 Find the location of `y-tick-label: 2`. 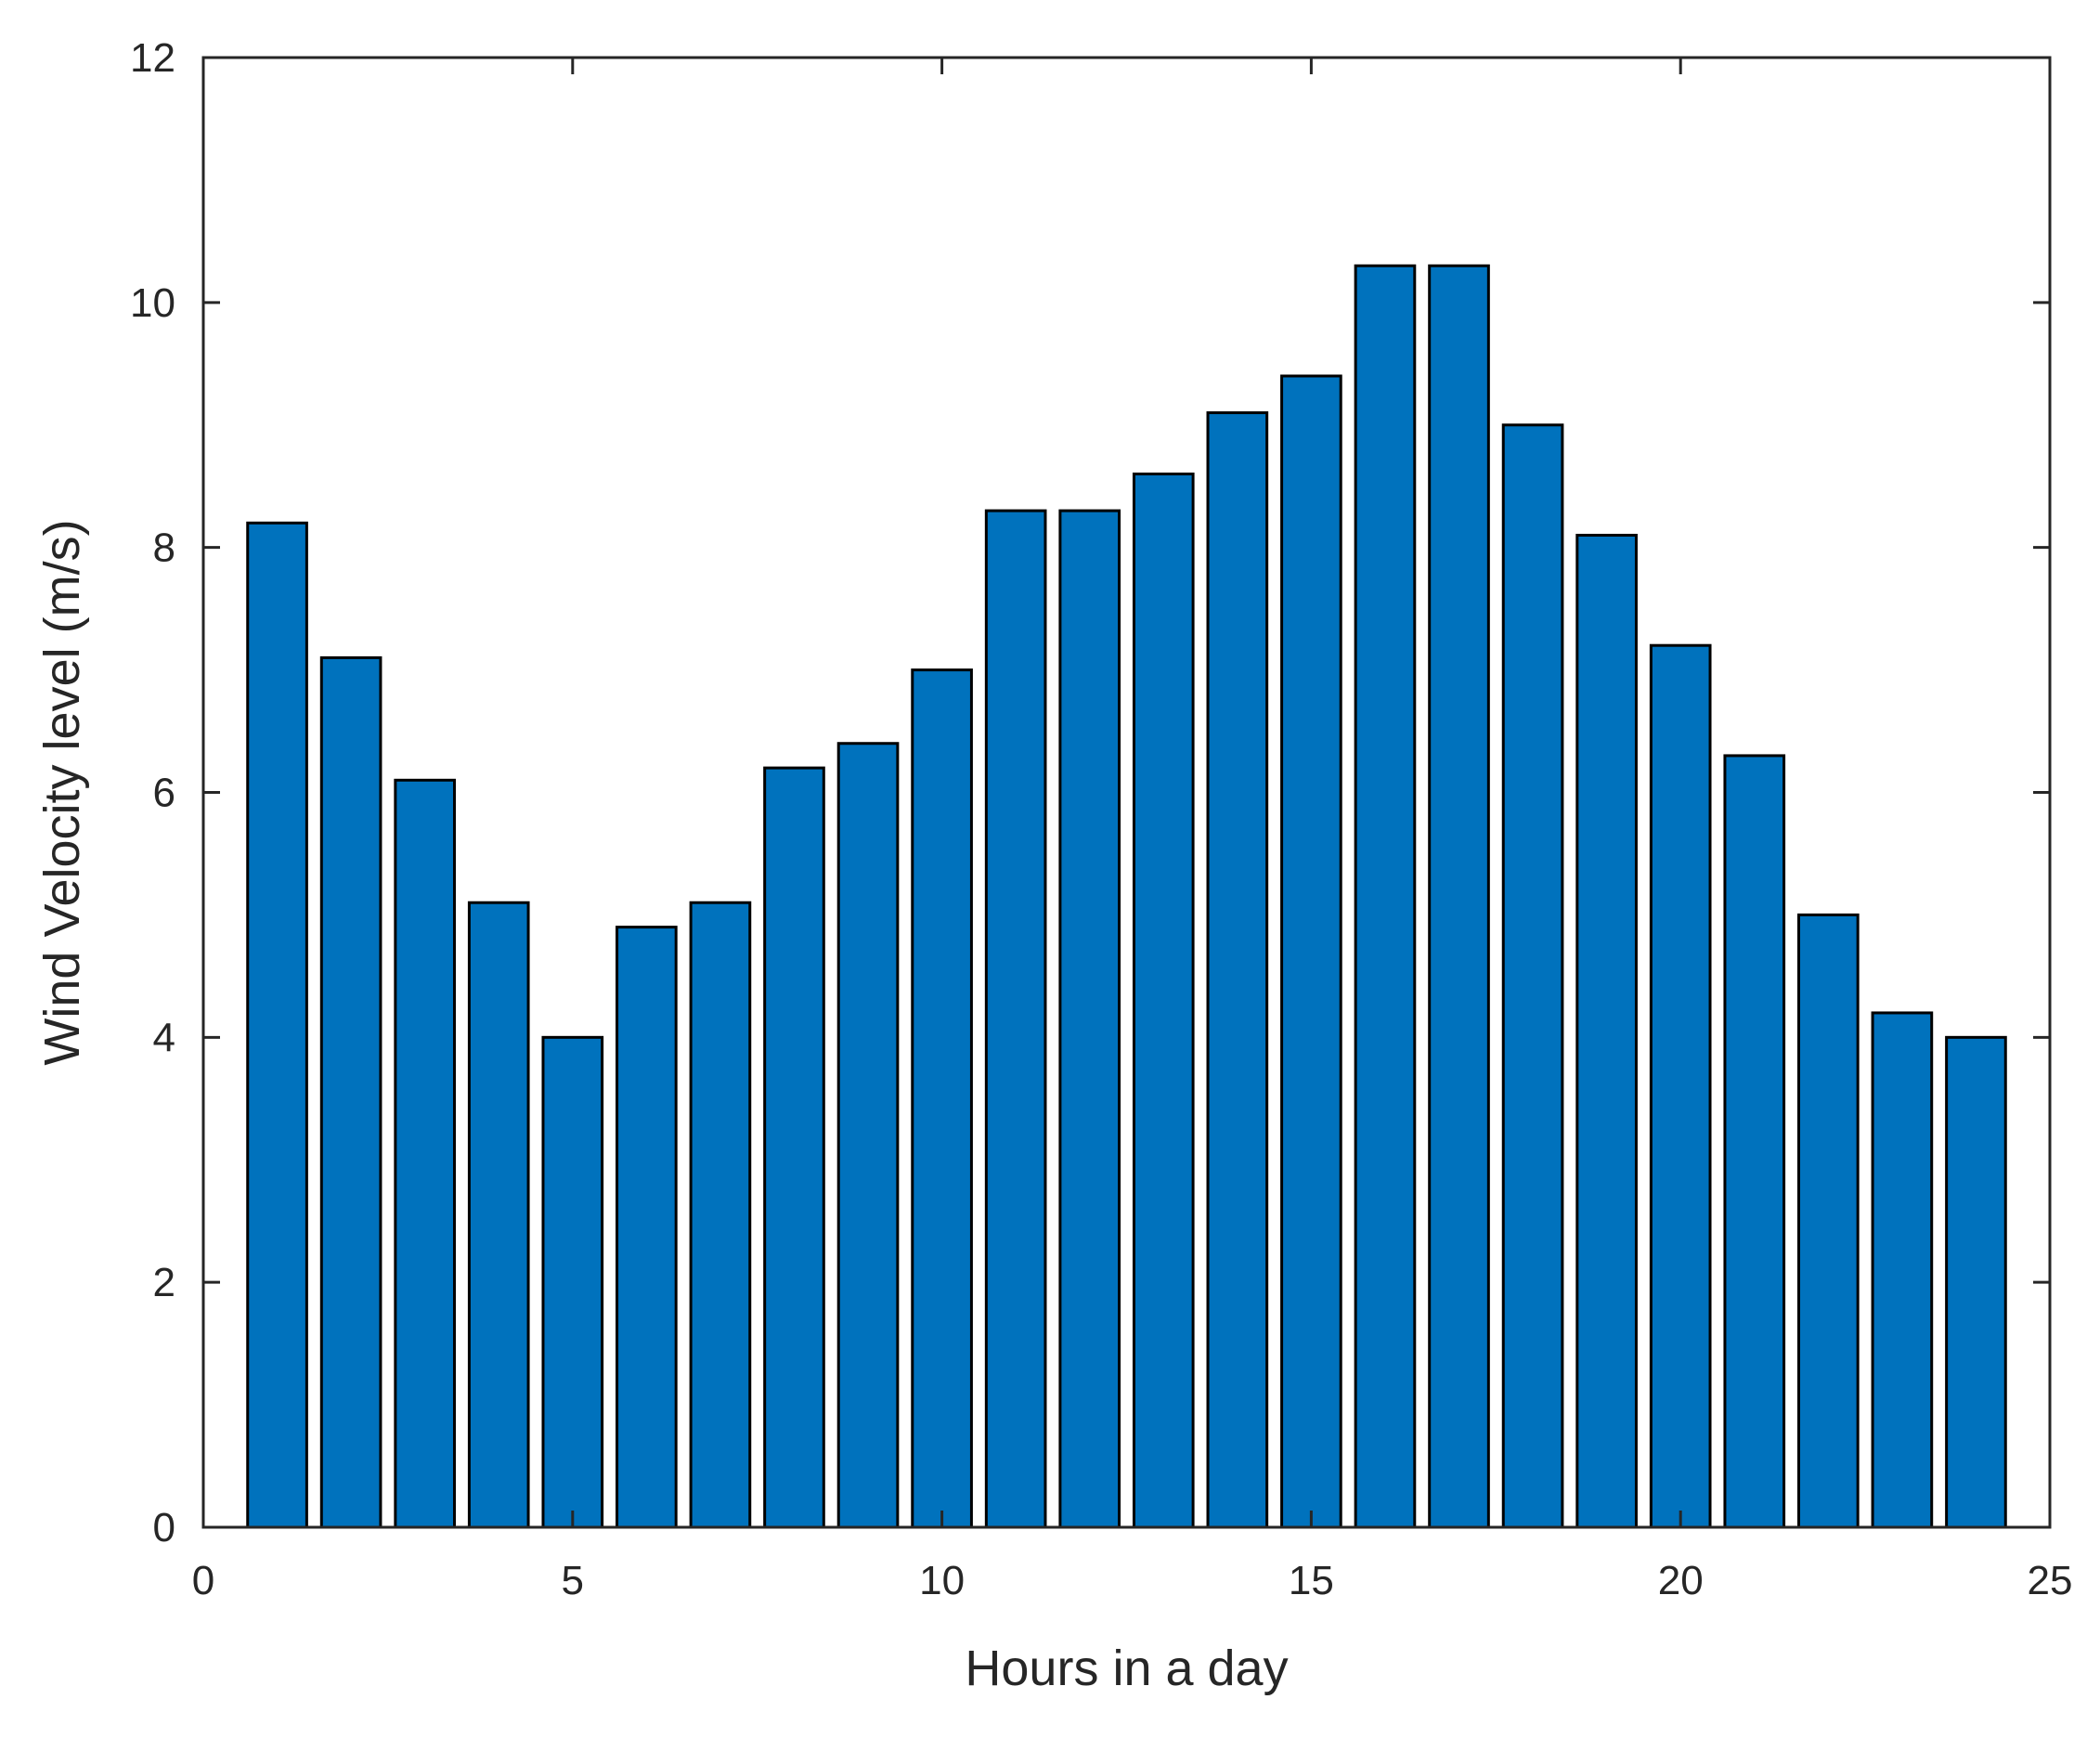

y-tick-label: 2 is located at coordinates (164, 1282).